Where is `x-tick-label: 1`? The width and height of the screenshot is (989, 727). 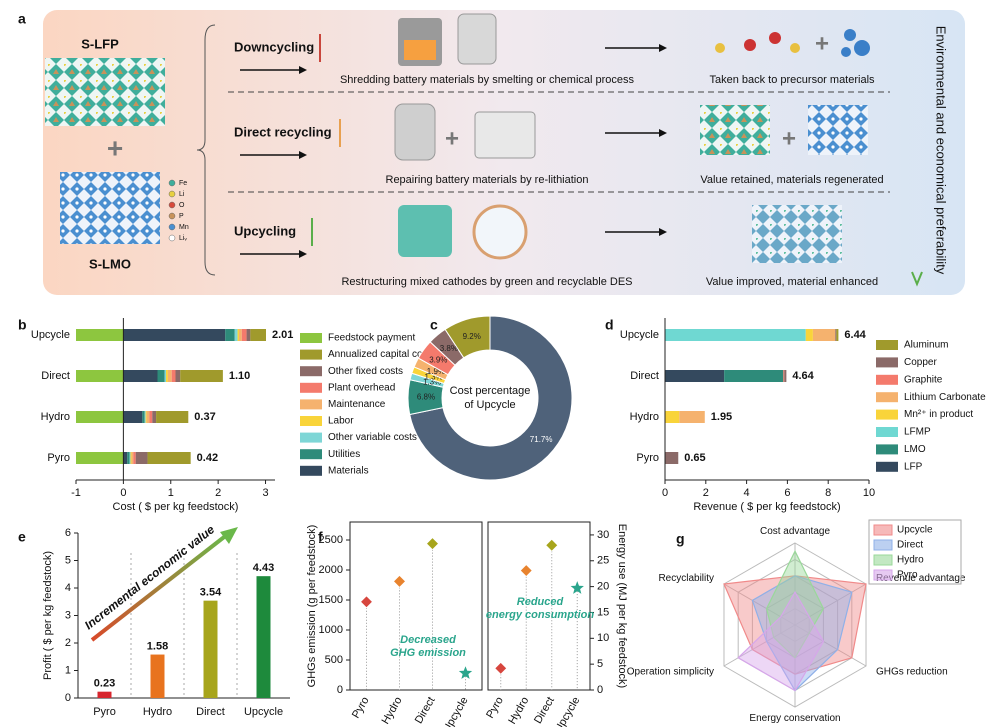 x-tick-label: 1 is located at coordinates (171, 493).